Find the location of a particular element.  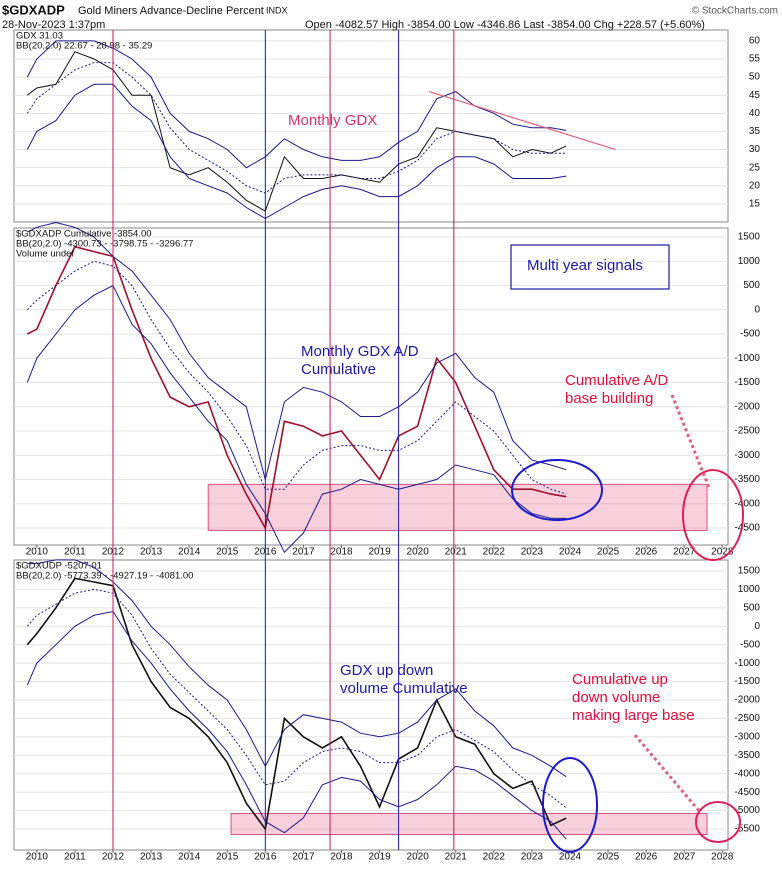

y-tick-label: -3000 is located at coordinates (747, 736).